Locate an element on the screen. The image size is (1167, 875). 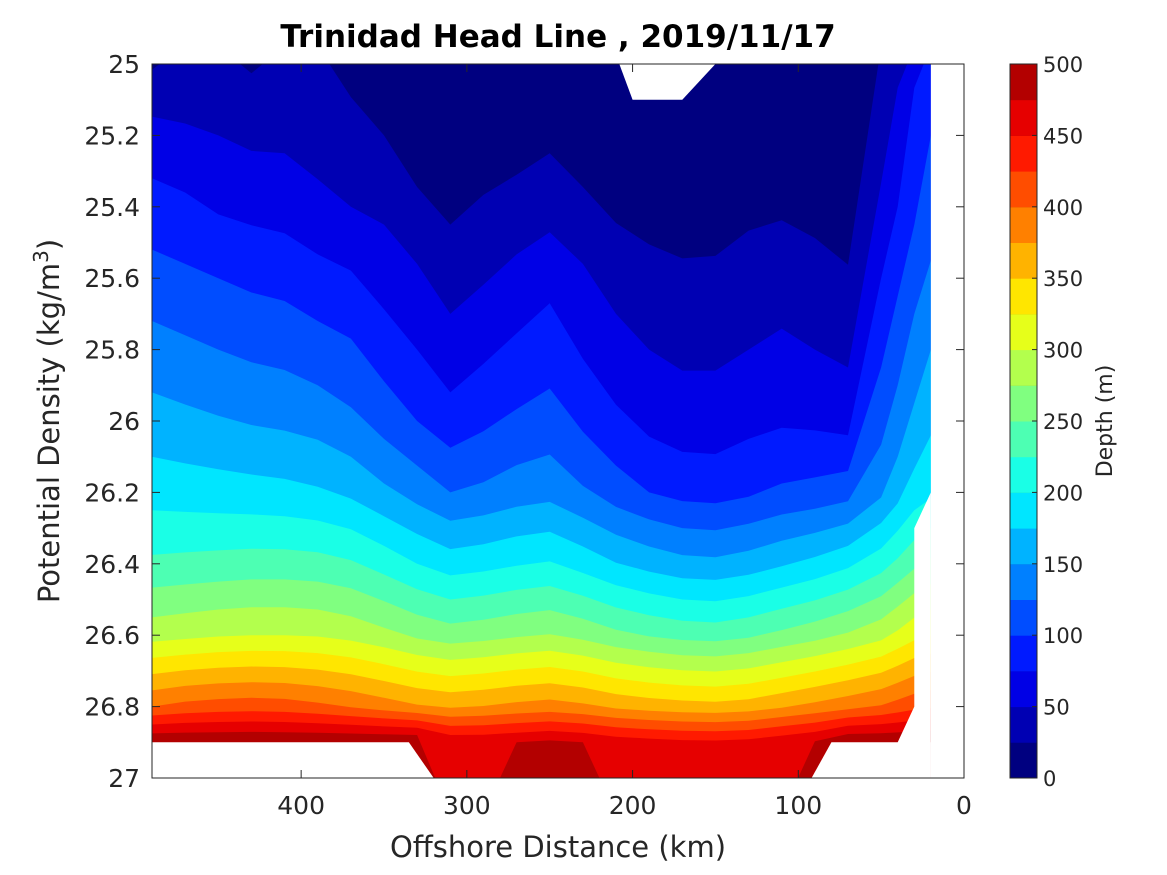
colorbar-tick-label: 250 is located at coordinates (1063, 422).